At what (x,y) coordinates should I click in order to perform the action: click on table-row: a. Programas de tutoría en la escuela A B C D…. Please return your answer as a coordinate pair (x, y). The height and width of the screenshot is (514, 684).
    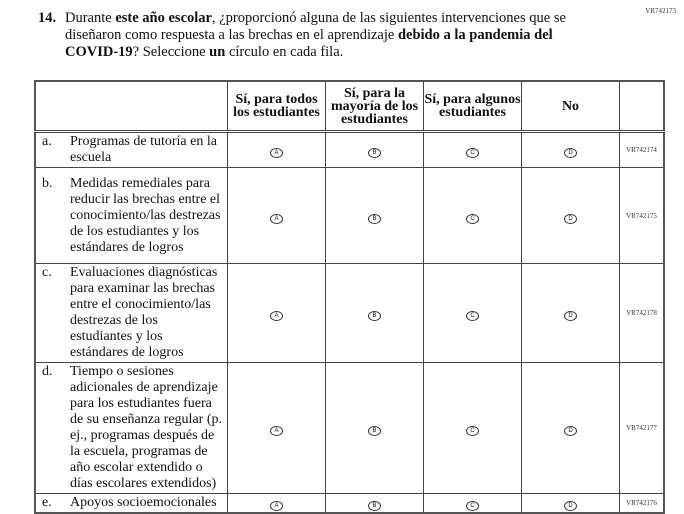
    Looking at the image, I should click on (349, 149).